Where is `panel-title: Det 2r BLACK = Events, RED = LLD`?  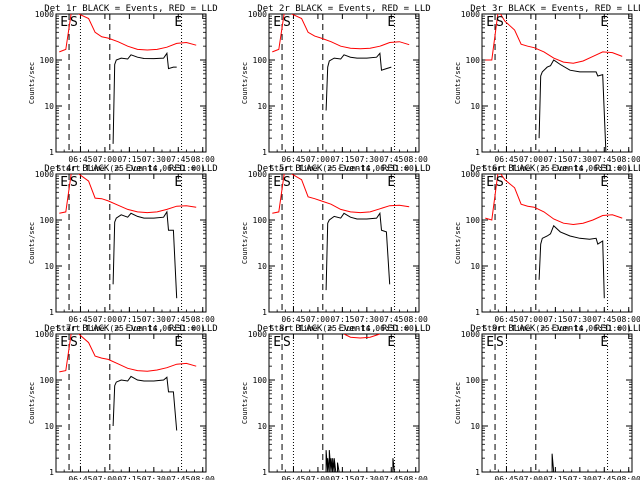
panel-title: Det 2r BLACK = Events, RED = LLD is located at coordinates (343, 9).